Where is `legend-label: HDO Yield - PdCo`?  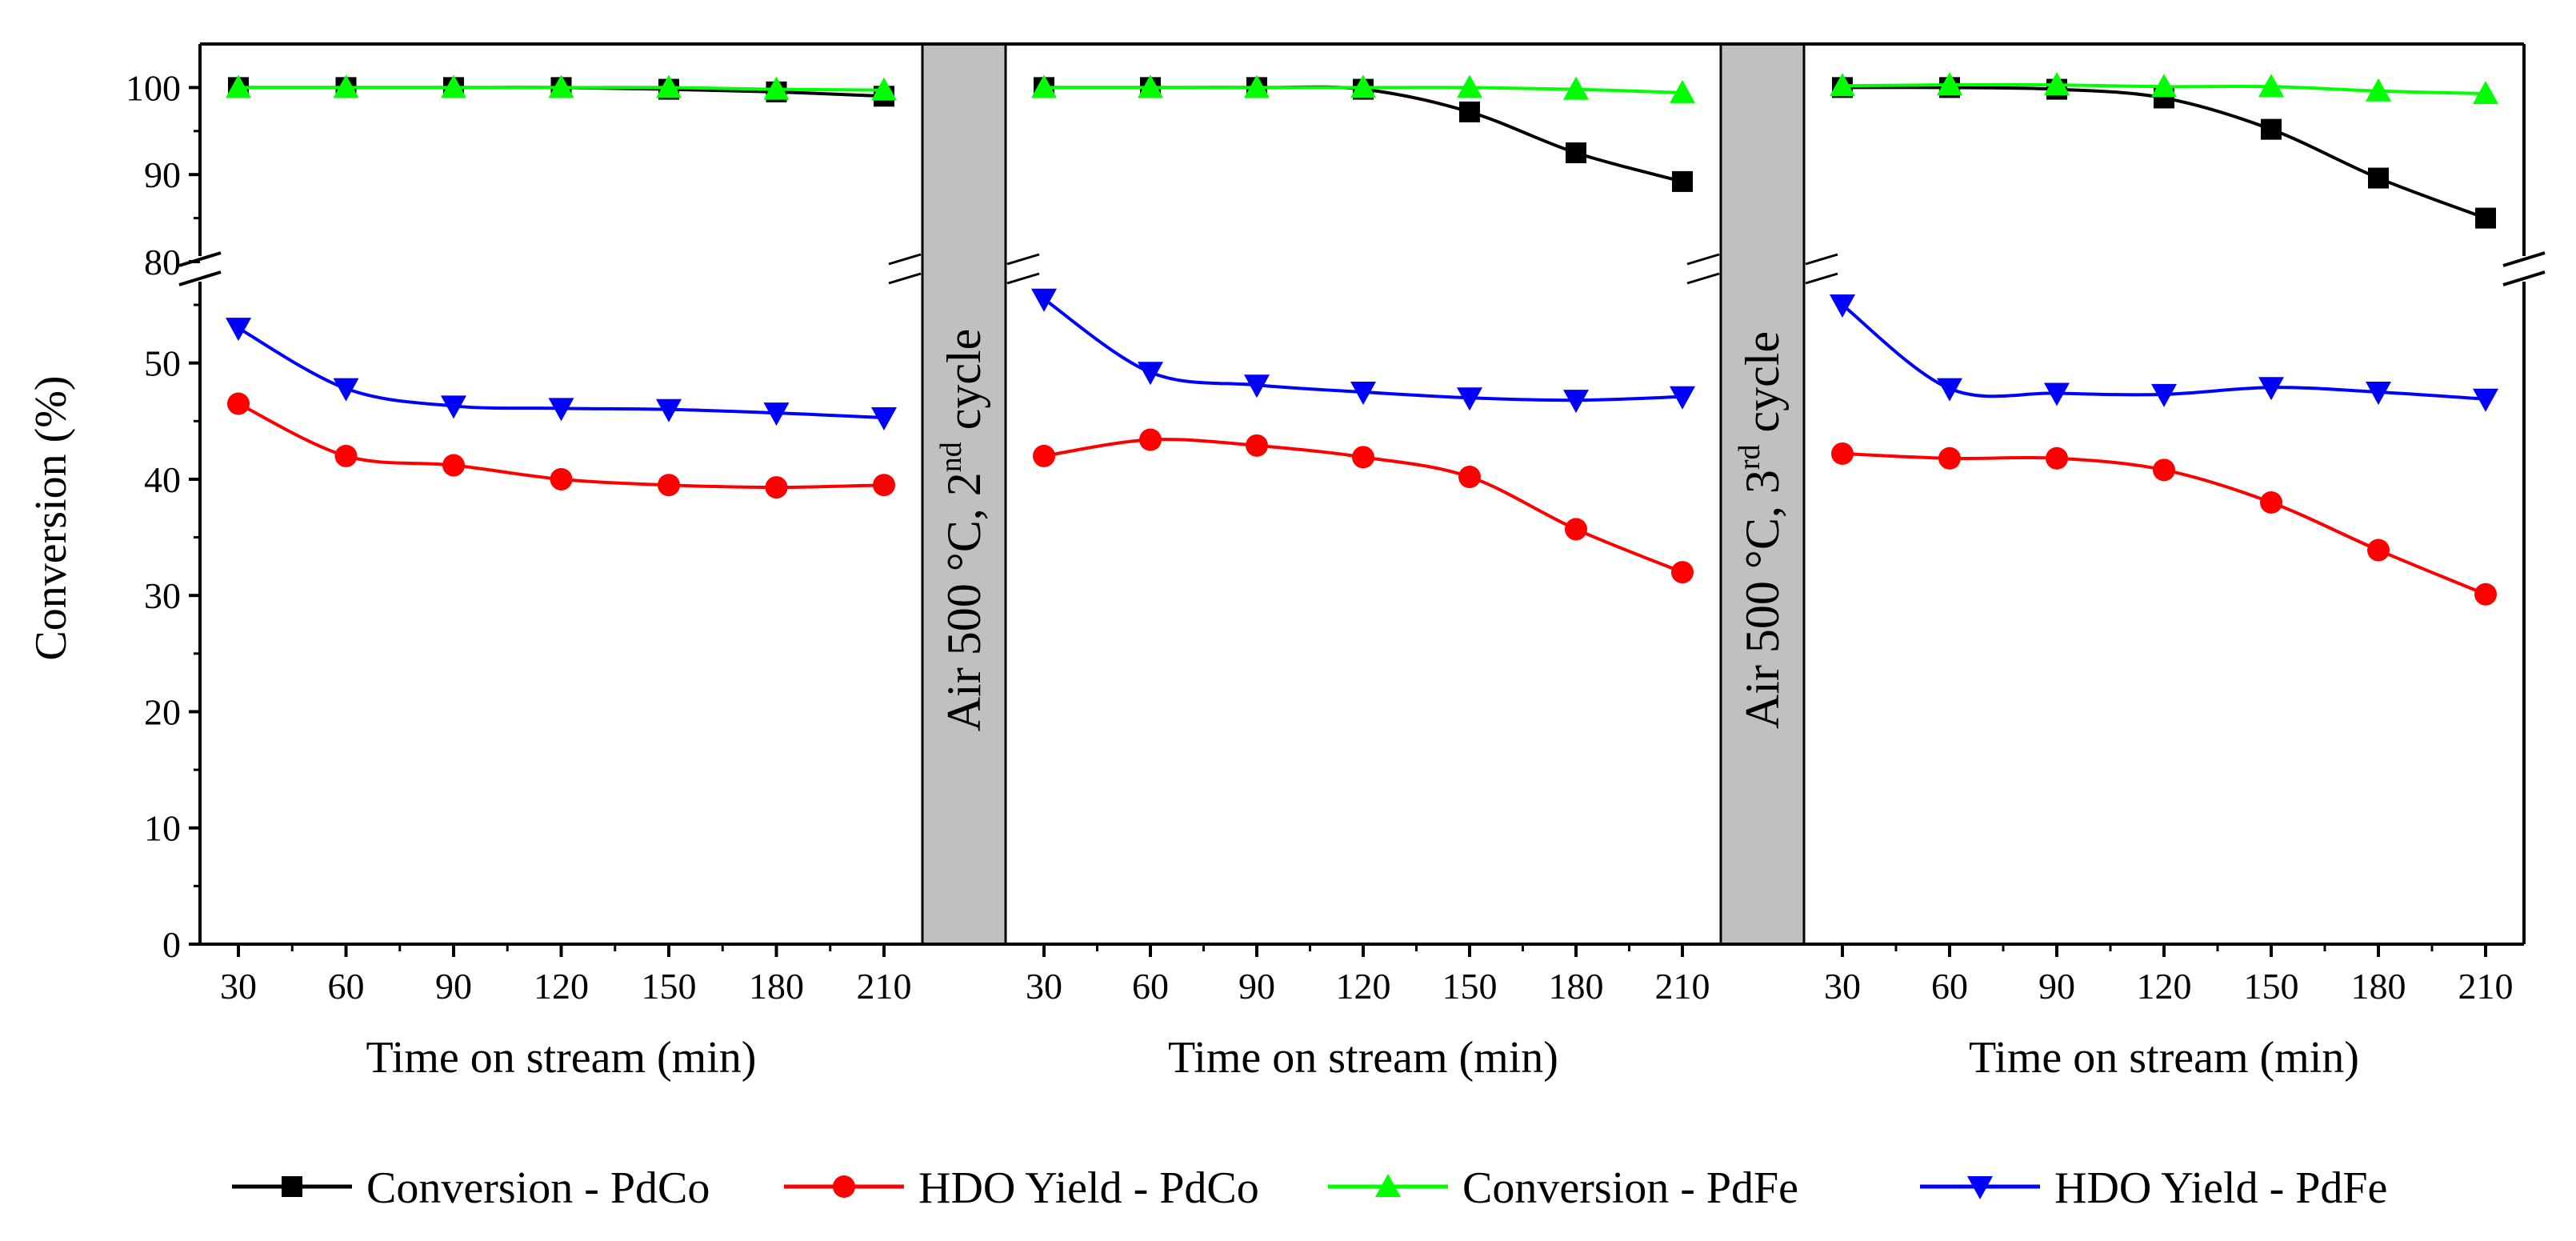 legend-label: HDO Yield - PdCo is located at coordinates (1088, 1188).